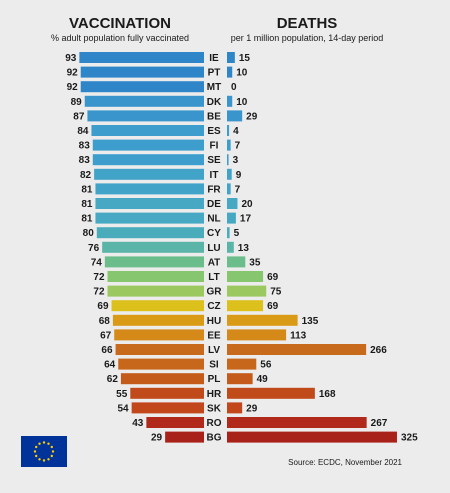 The image size is (450, 493). What do you see at coordinates (234, 87) in the screenshot?
I see `deaths-label-mt: 0` at bounding box center [234, 87].